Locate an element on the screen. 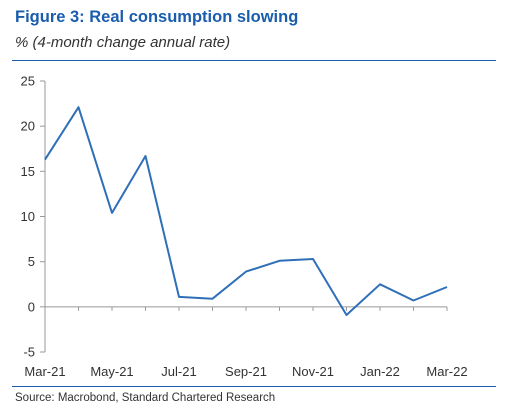 This screenshot has height=412, width=509. y-tick-label: 5 is located at coordinates (31, 261).